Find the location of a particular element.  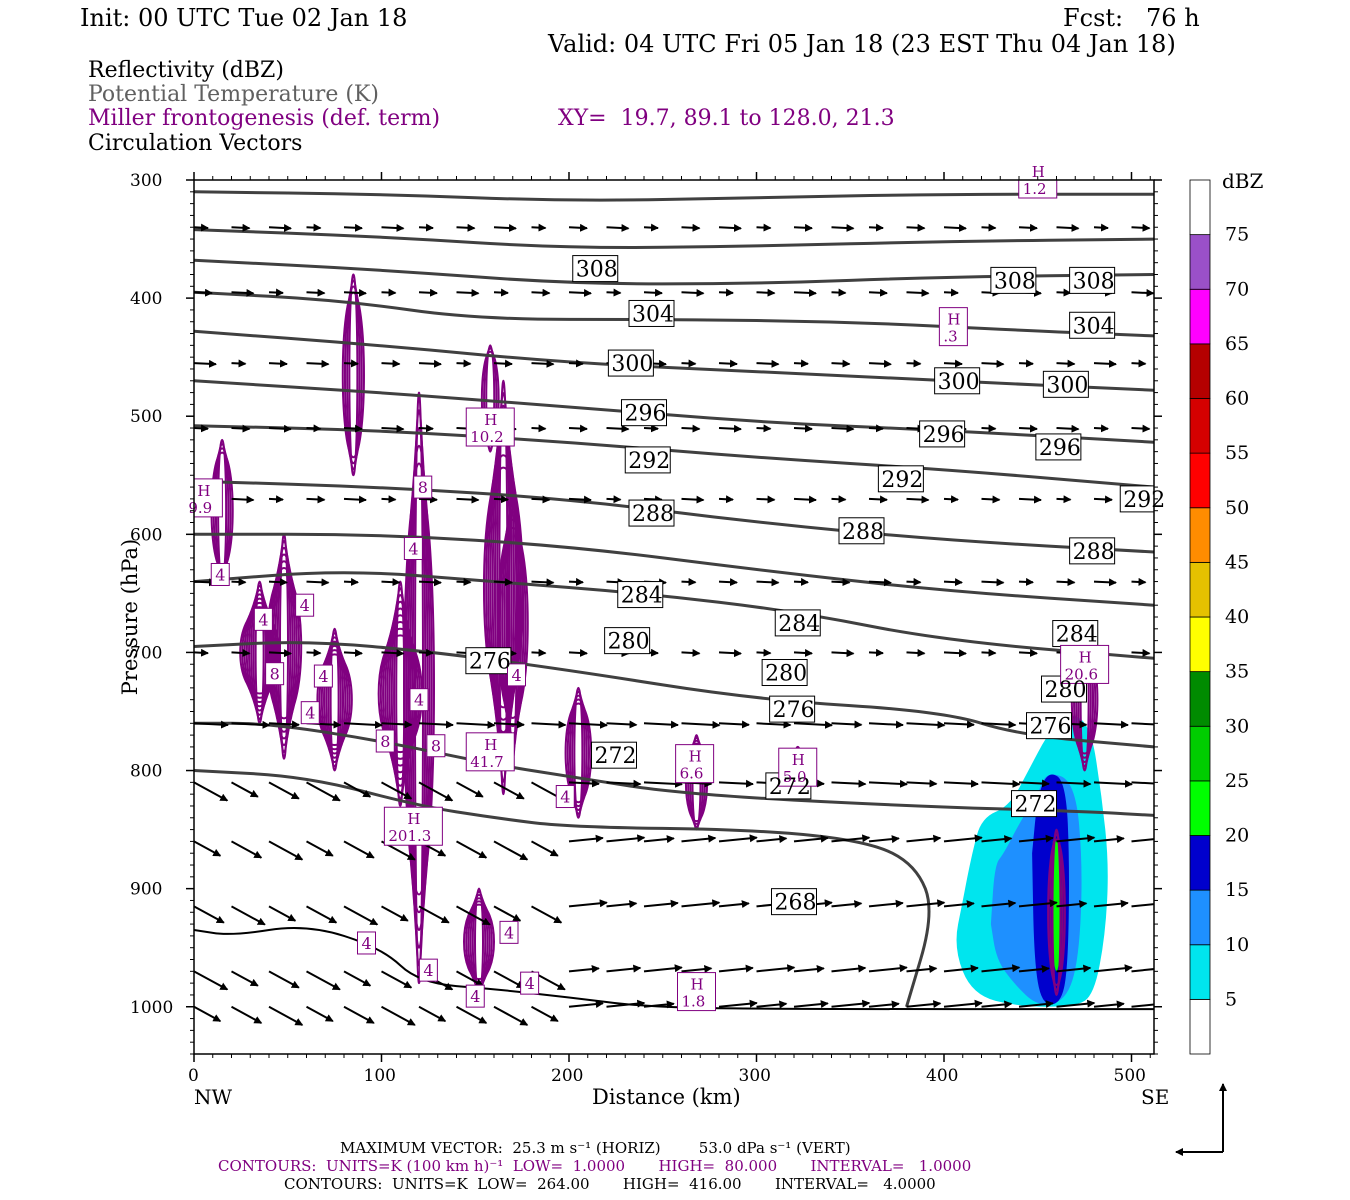

theta-label: 308 is located at coordinates (597, 270).